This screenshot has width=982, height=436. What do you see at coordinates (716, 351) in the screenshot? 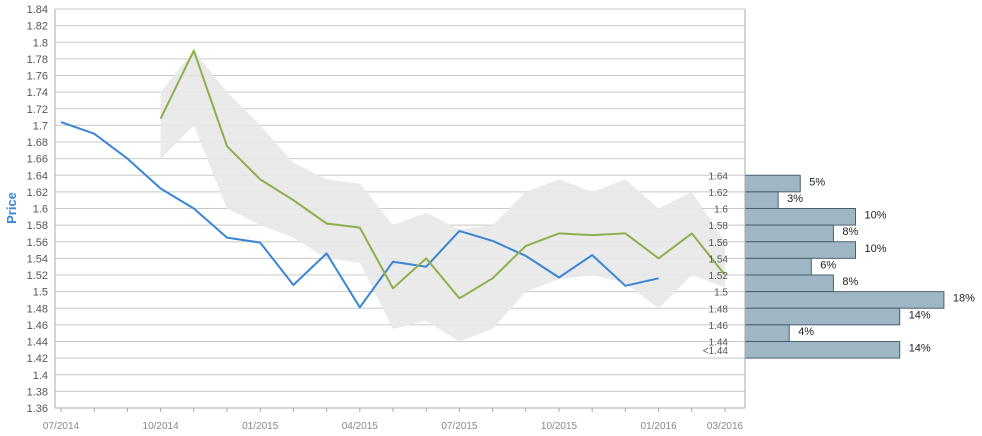
I see `histogram-bin-label: <1.44` at bounding box center [716, 351].